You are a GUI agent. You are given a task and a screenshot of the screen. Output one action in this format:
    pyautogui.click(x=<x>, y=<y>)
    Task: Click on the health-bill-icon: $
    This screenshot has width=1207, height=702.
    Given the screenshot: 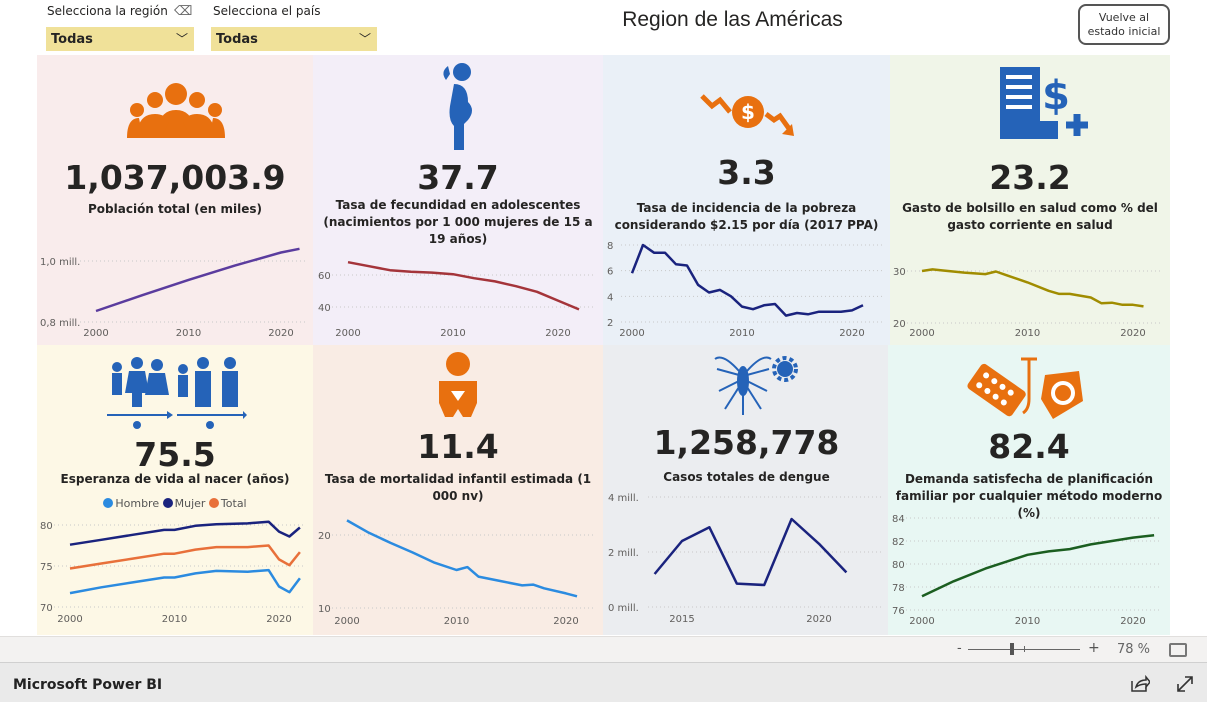 What is the action you would take?
    pyautogui.click(x=1044, y=103)
    